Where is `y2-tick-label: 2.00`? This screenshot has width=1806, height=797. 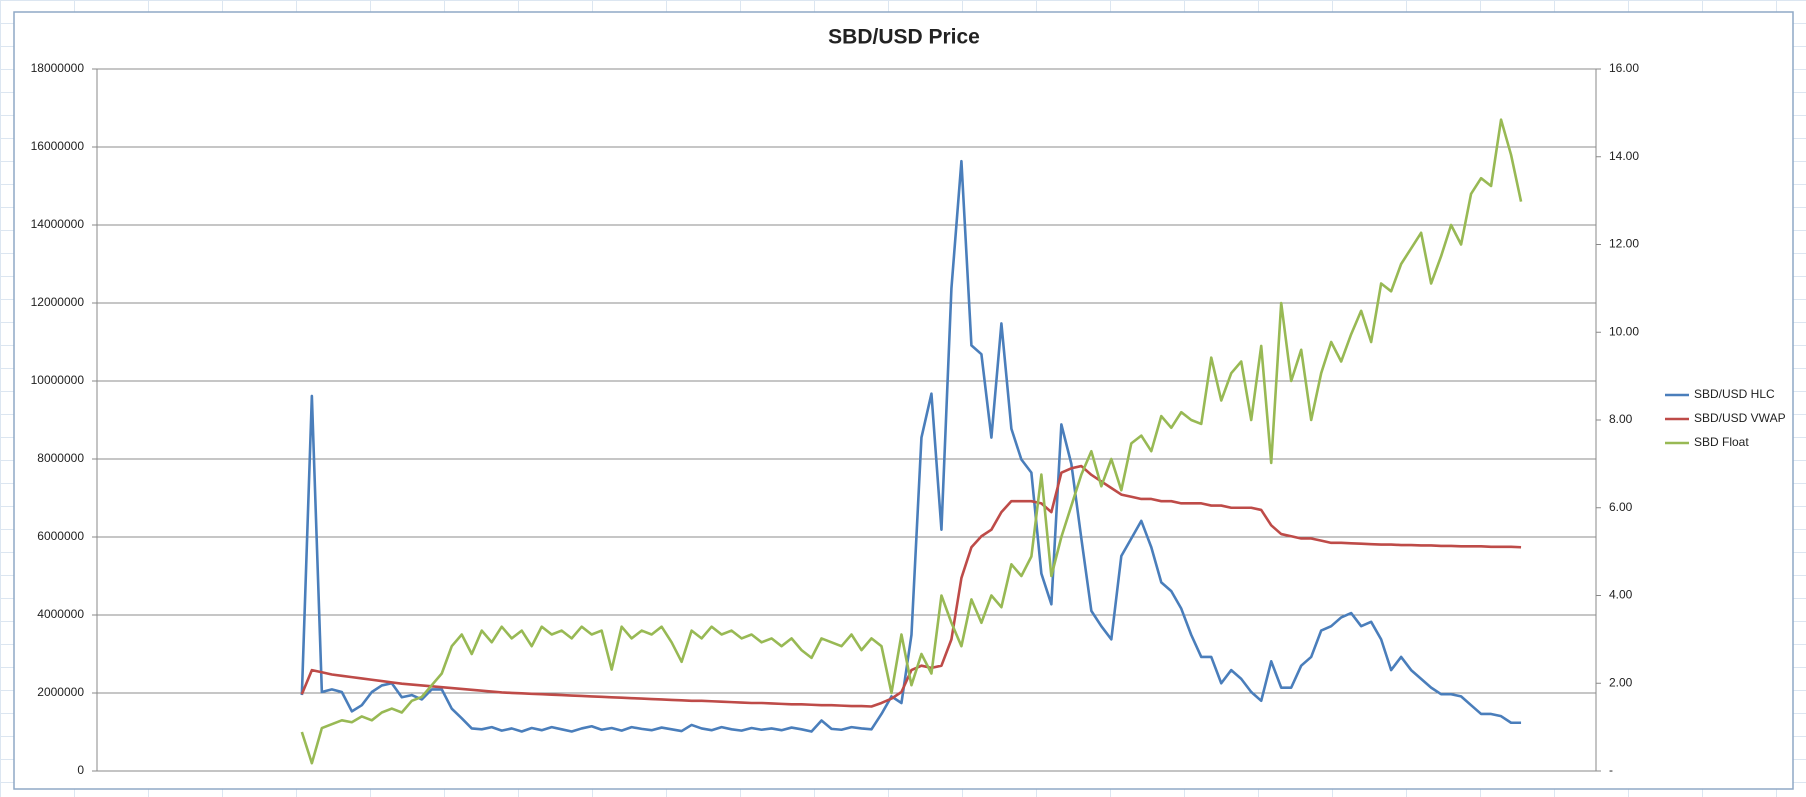
y2-tick-label: 2.00 is located at coordinates (1621, 682).